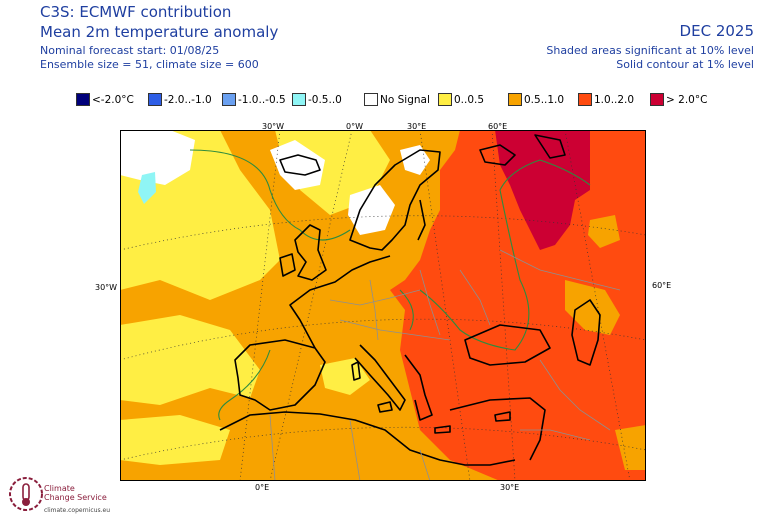 The height and width of the screenshot is (520, 760). What do you see at coordinates (159, 32) in the screenshot?
I see `chart-subtitle: Mean 2m temperature anomaly` at bounding box center [159, 32].